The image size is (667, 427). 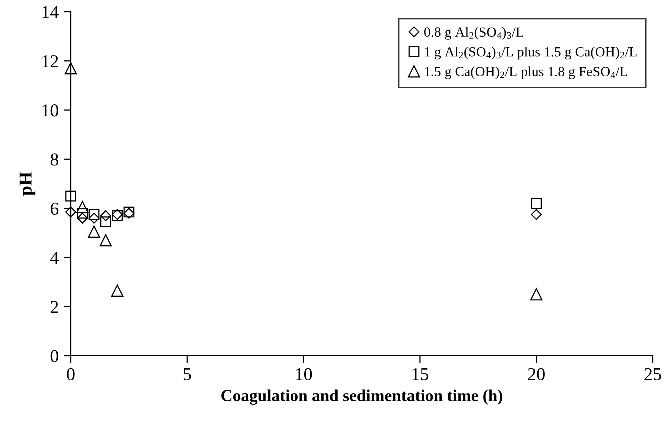 What do you see at coordinates (304, 374) in the screenshot?
I see `x-tick-label: 10` at bounding box center [304, 374].